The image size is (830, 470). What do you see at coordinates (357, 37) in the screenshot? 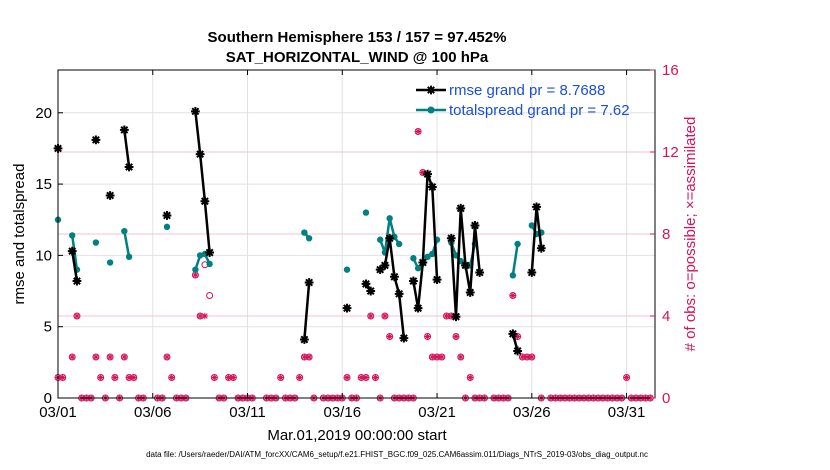
I see `chart-title: Southern Hemisphere 153 / 157 = 97.452%` at bounding box center [357, 37].